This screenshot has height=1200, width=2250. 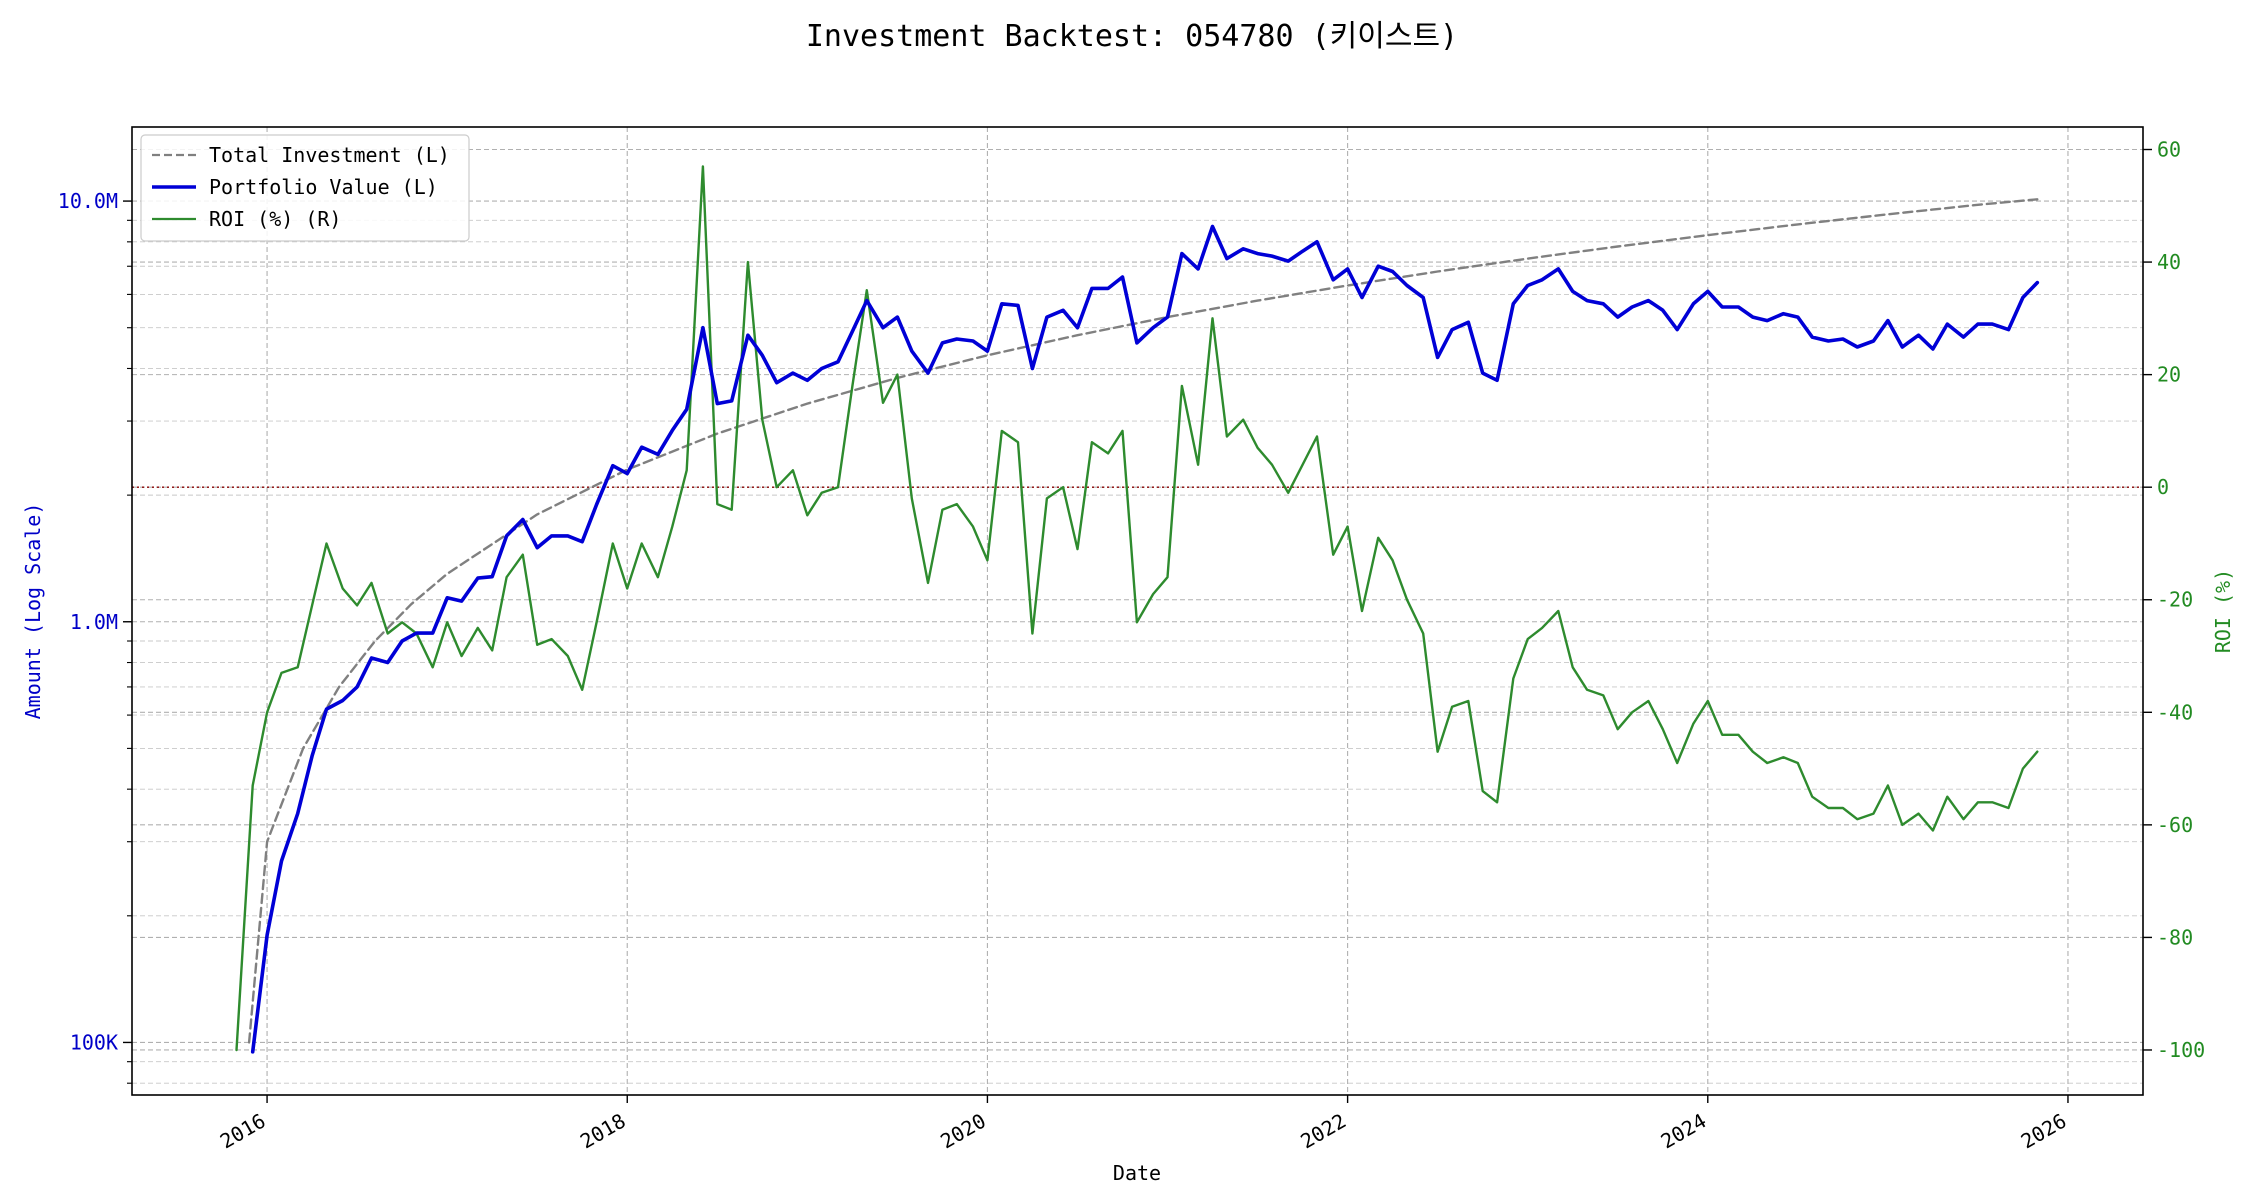 I want to click on left-tick-label: 10.0M, so click(x=88, y=201).